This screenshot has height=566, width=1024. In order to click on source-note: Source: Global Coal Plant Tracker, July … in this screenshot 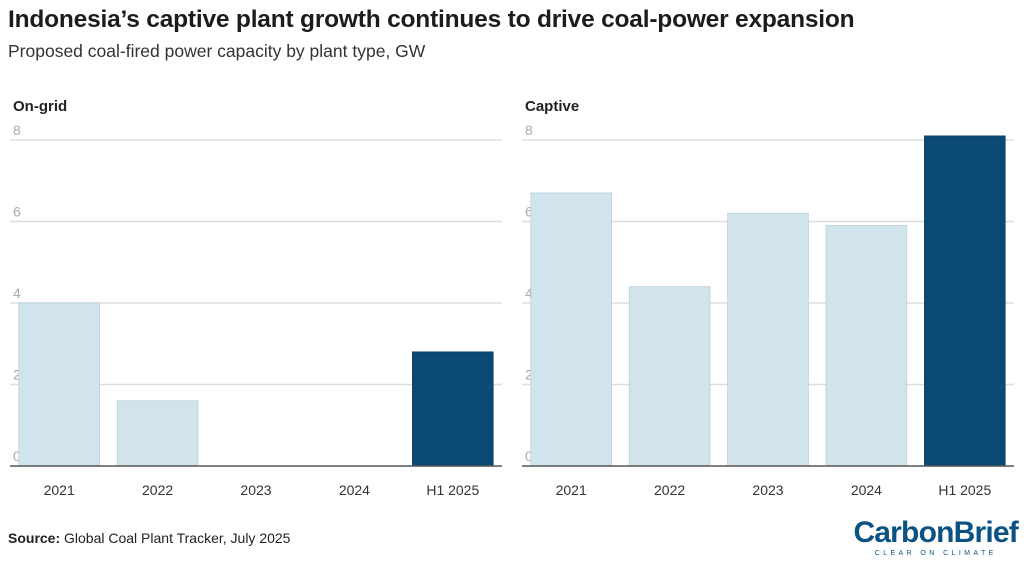, I will do `click(149, 538)`.